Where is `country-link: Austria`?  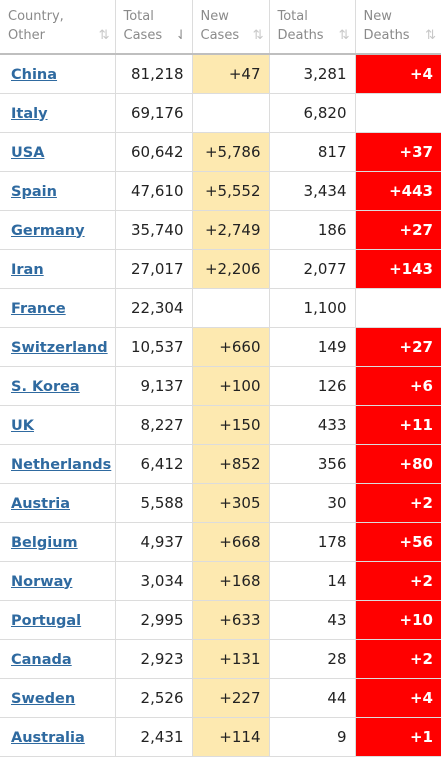
country-link: Austria is located at coordinates (41, 503).